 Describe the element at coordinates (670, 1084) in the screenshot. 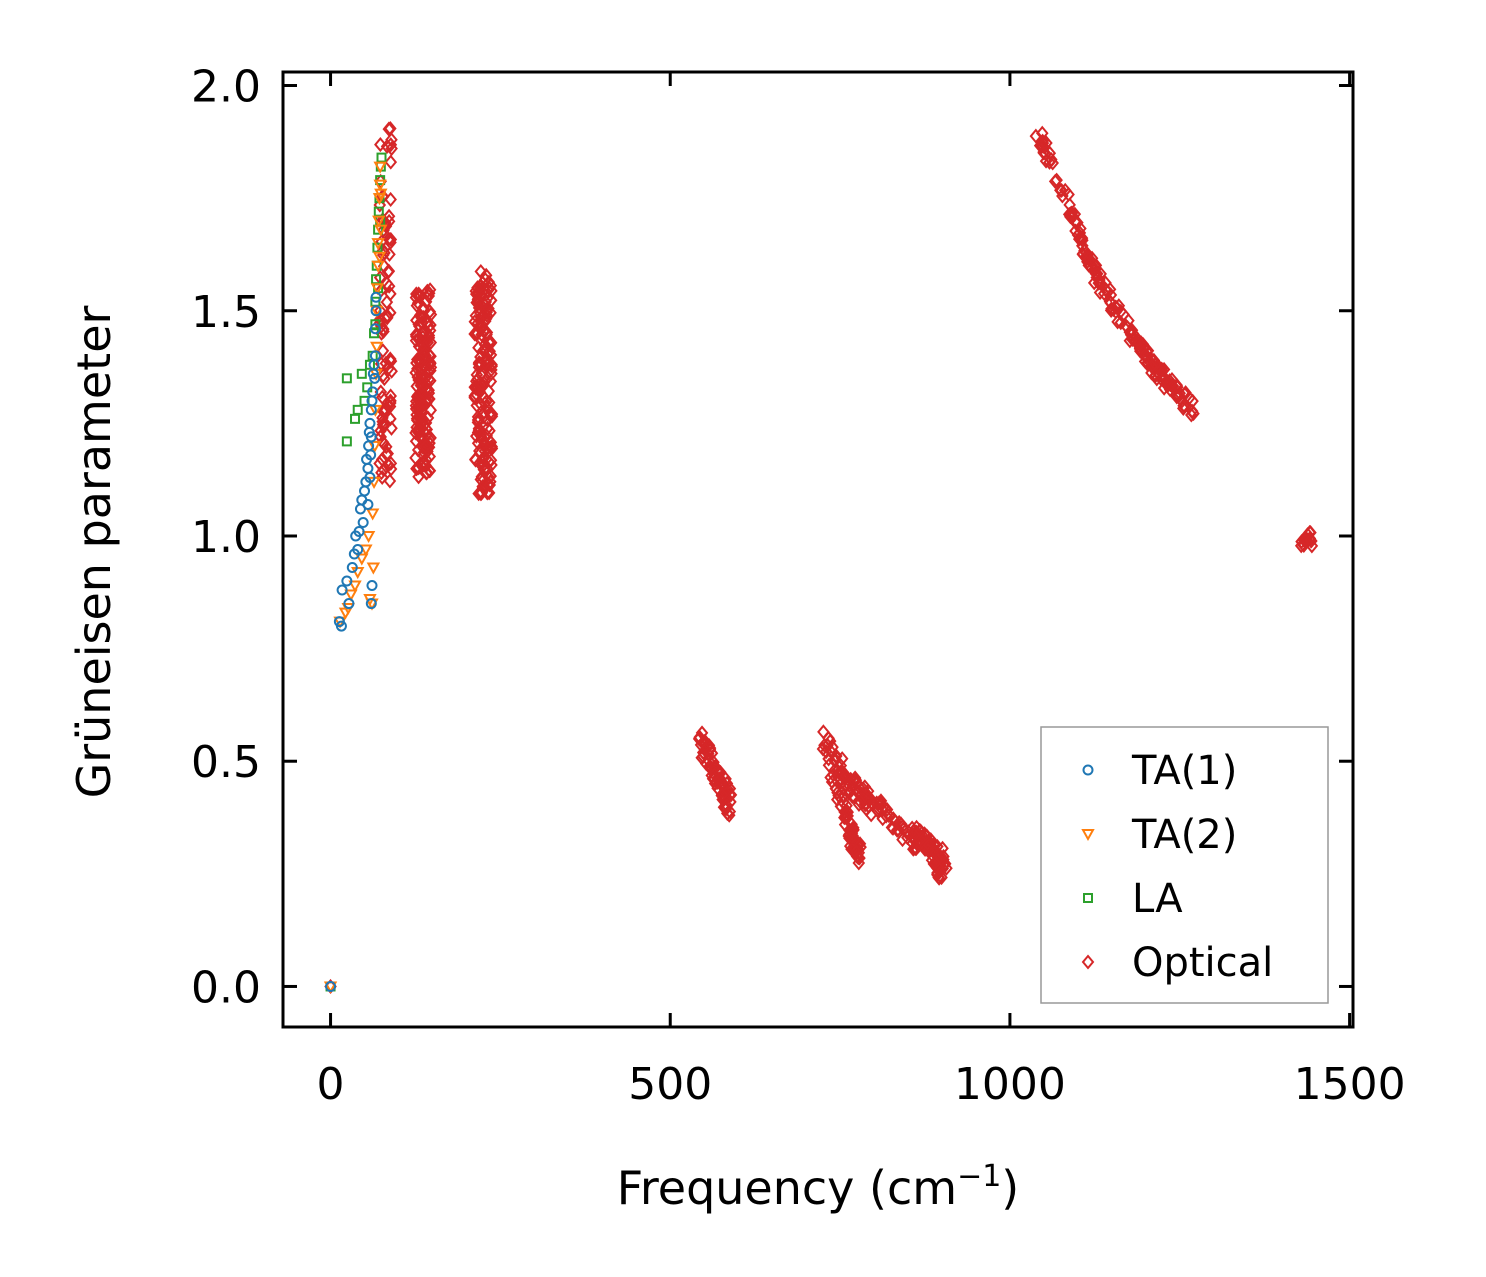

I see `x-tick-label: 500` at that location.